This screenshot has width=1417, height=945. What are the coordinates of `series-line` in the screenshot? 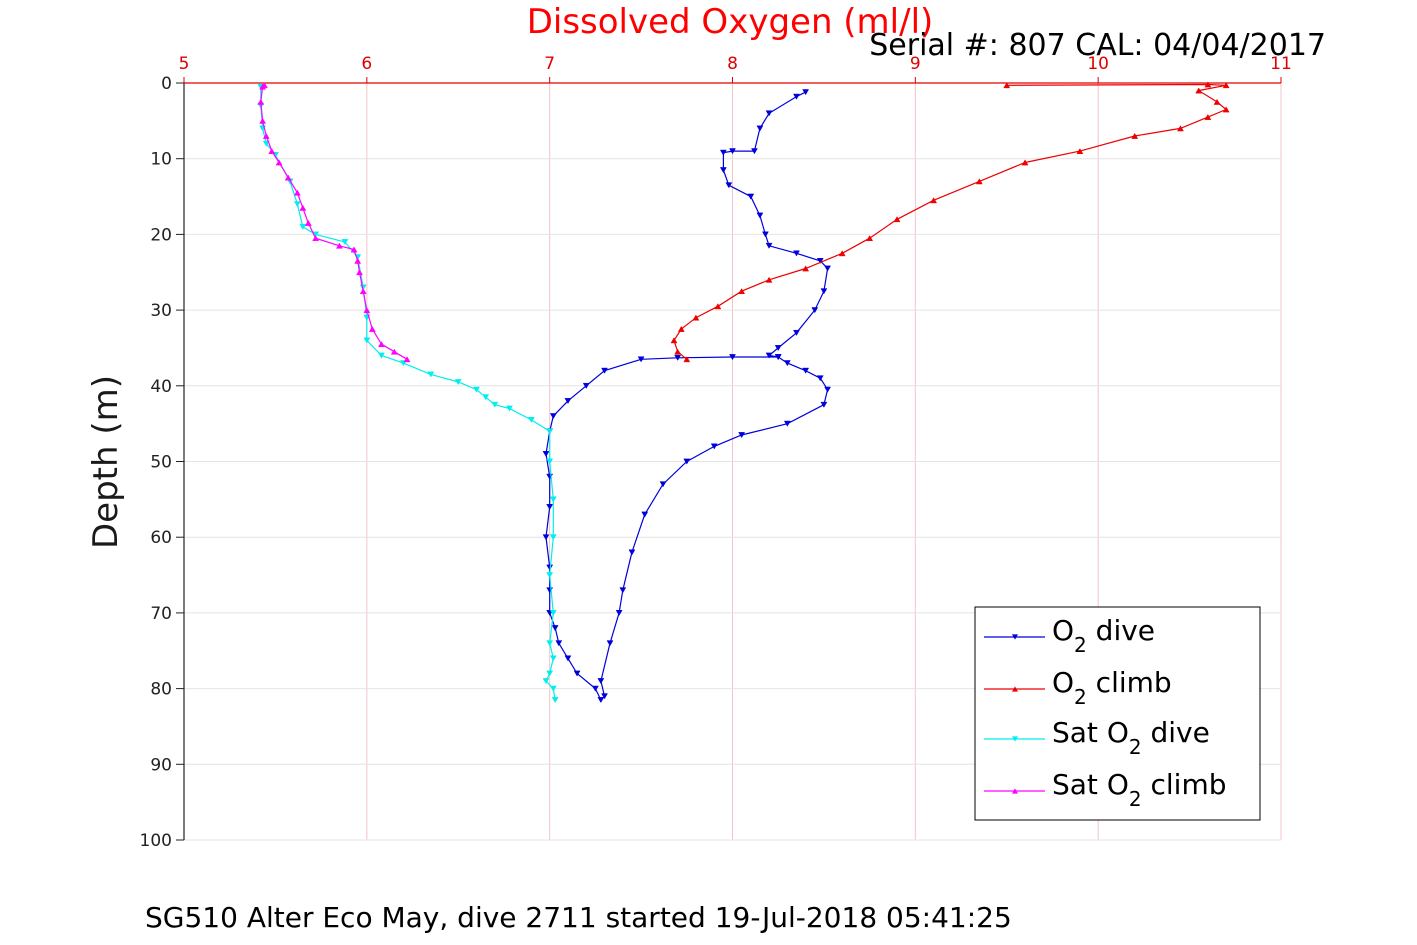 It's located at (334, 222).